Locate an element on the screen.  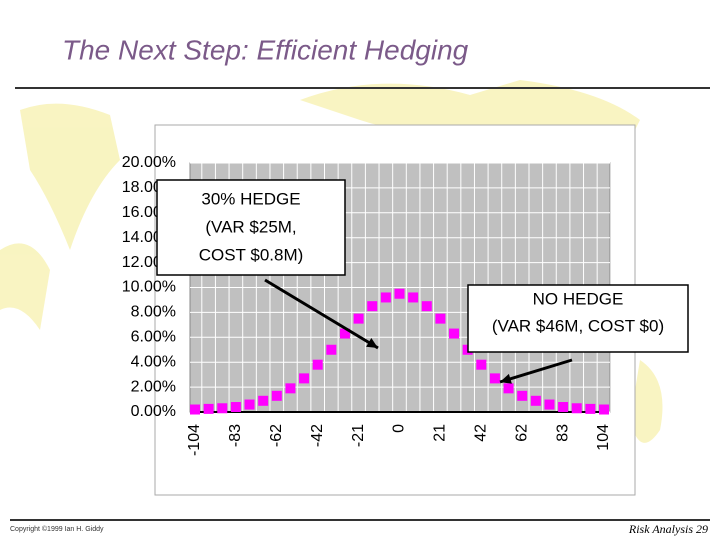
x-tick-label: -104 is located at coordinates (194, 440).